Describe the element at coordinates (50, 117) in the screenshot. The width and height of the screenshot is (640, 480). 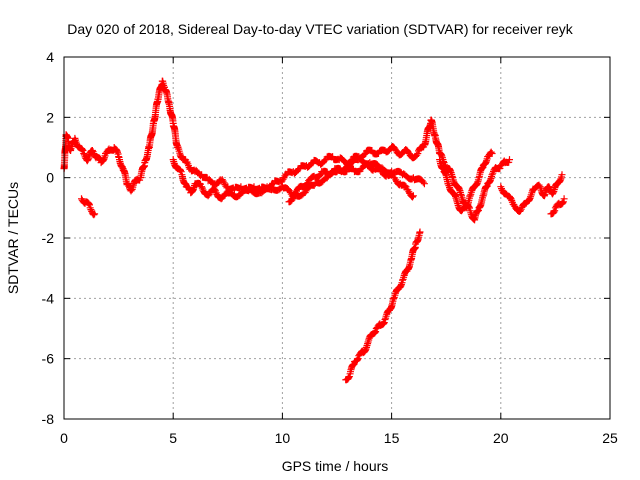
I see `y-tick-label: 2` at that location.